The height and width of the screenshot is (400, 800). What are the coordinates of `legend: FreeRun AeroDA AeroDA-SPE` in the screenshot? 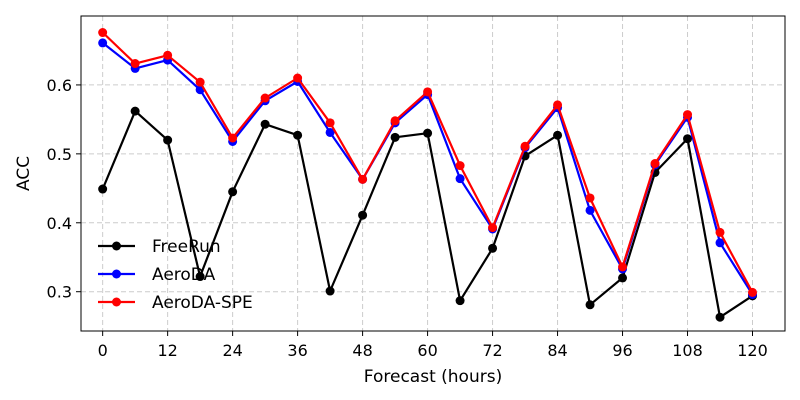 It's located at (175, 275).